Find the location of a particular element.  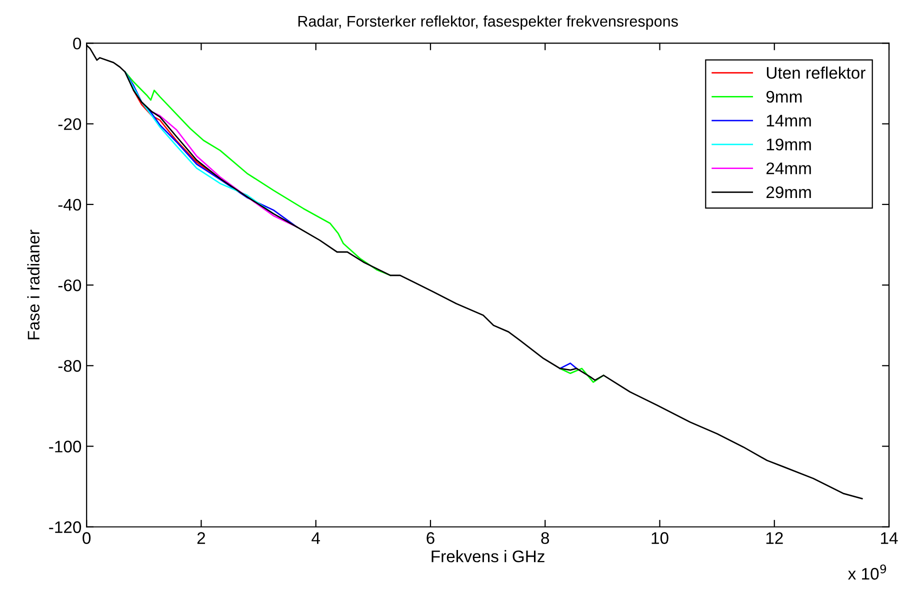

legend-label: 14mm is located at coordinates (788, 120).